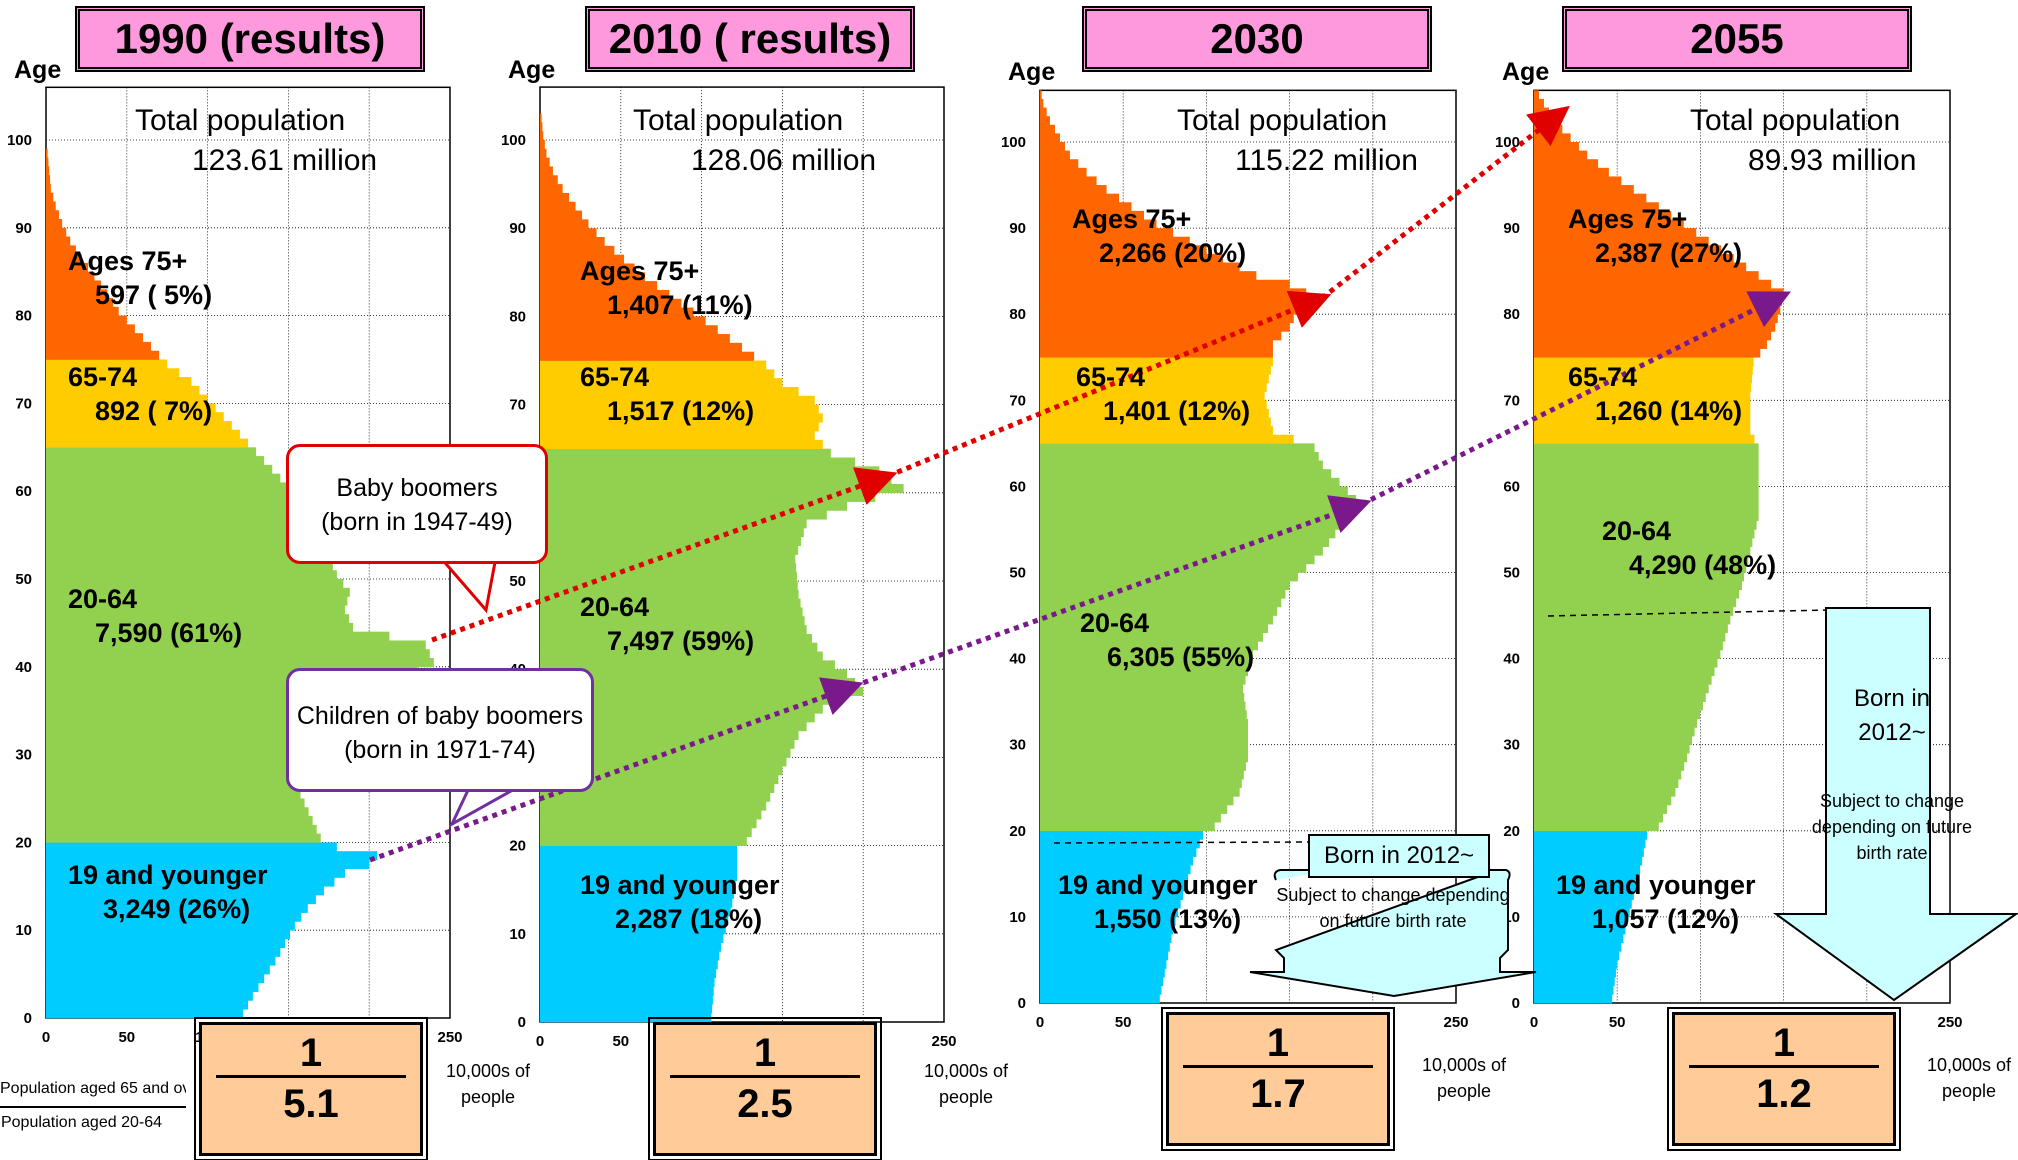 The height and width of the screenshot is (1160, 2018). Describe the element at coordinates (417, 504) in the screenshot. I see `baby-boomers-callout: Baby boomers (born in 1947-49)` at that location.